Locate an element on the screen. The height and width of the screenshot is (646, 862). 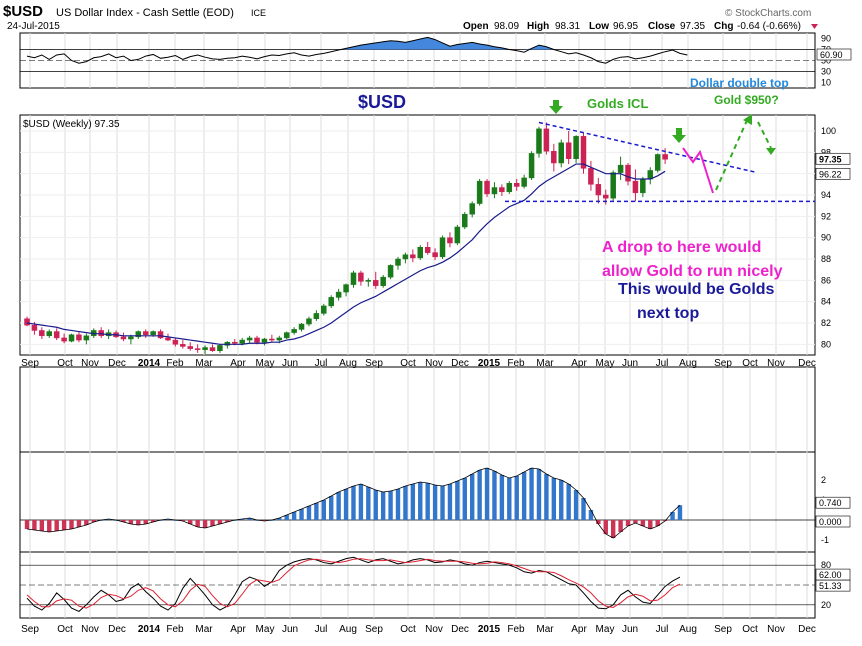
macd-value-label: 0.740 is located at coordinates (830, 503).